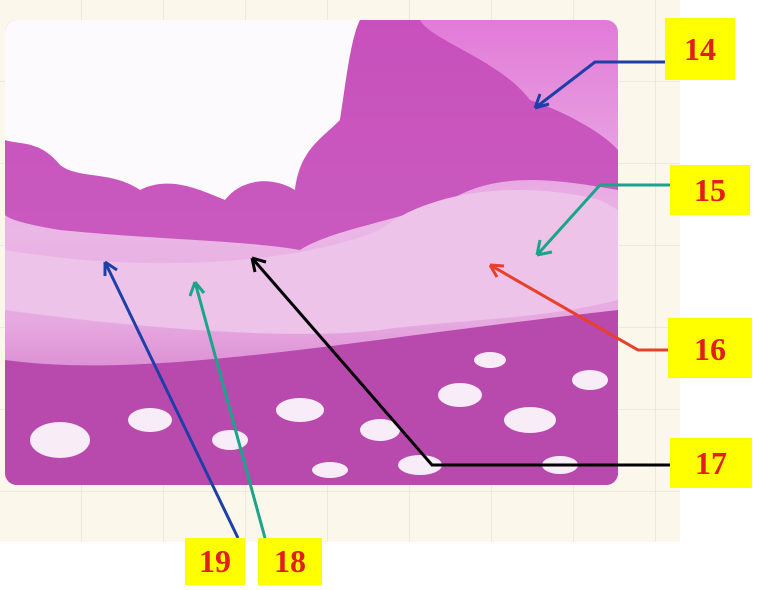  I want to click on label: 14, so click(700, 49).